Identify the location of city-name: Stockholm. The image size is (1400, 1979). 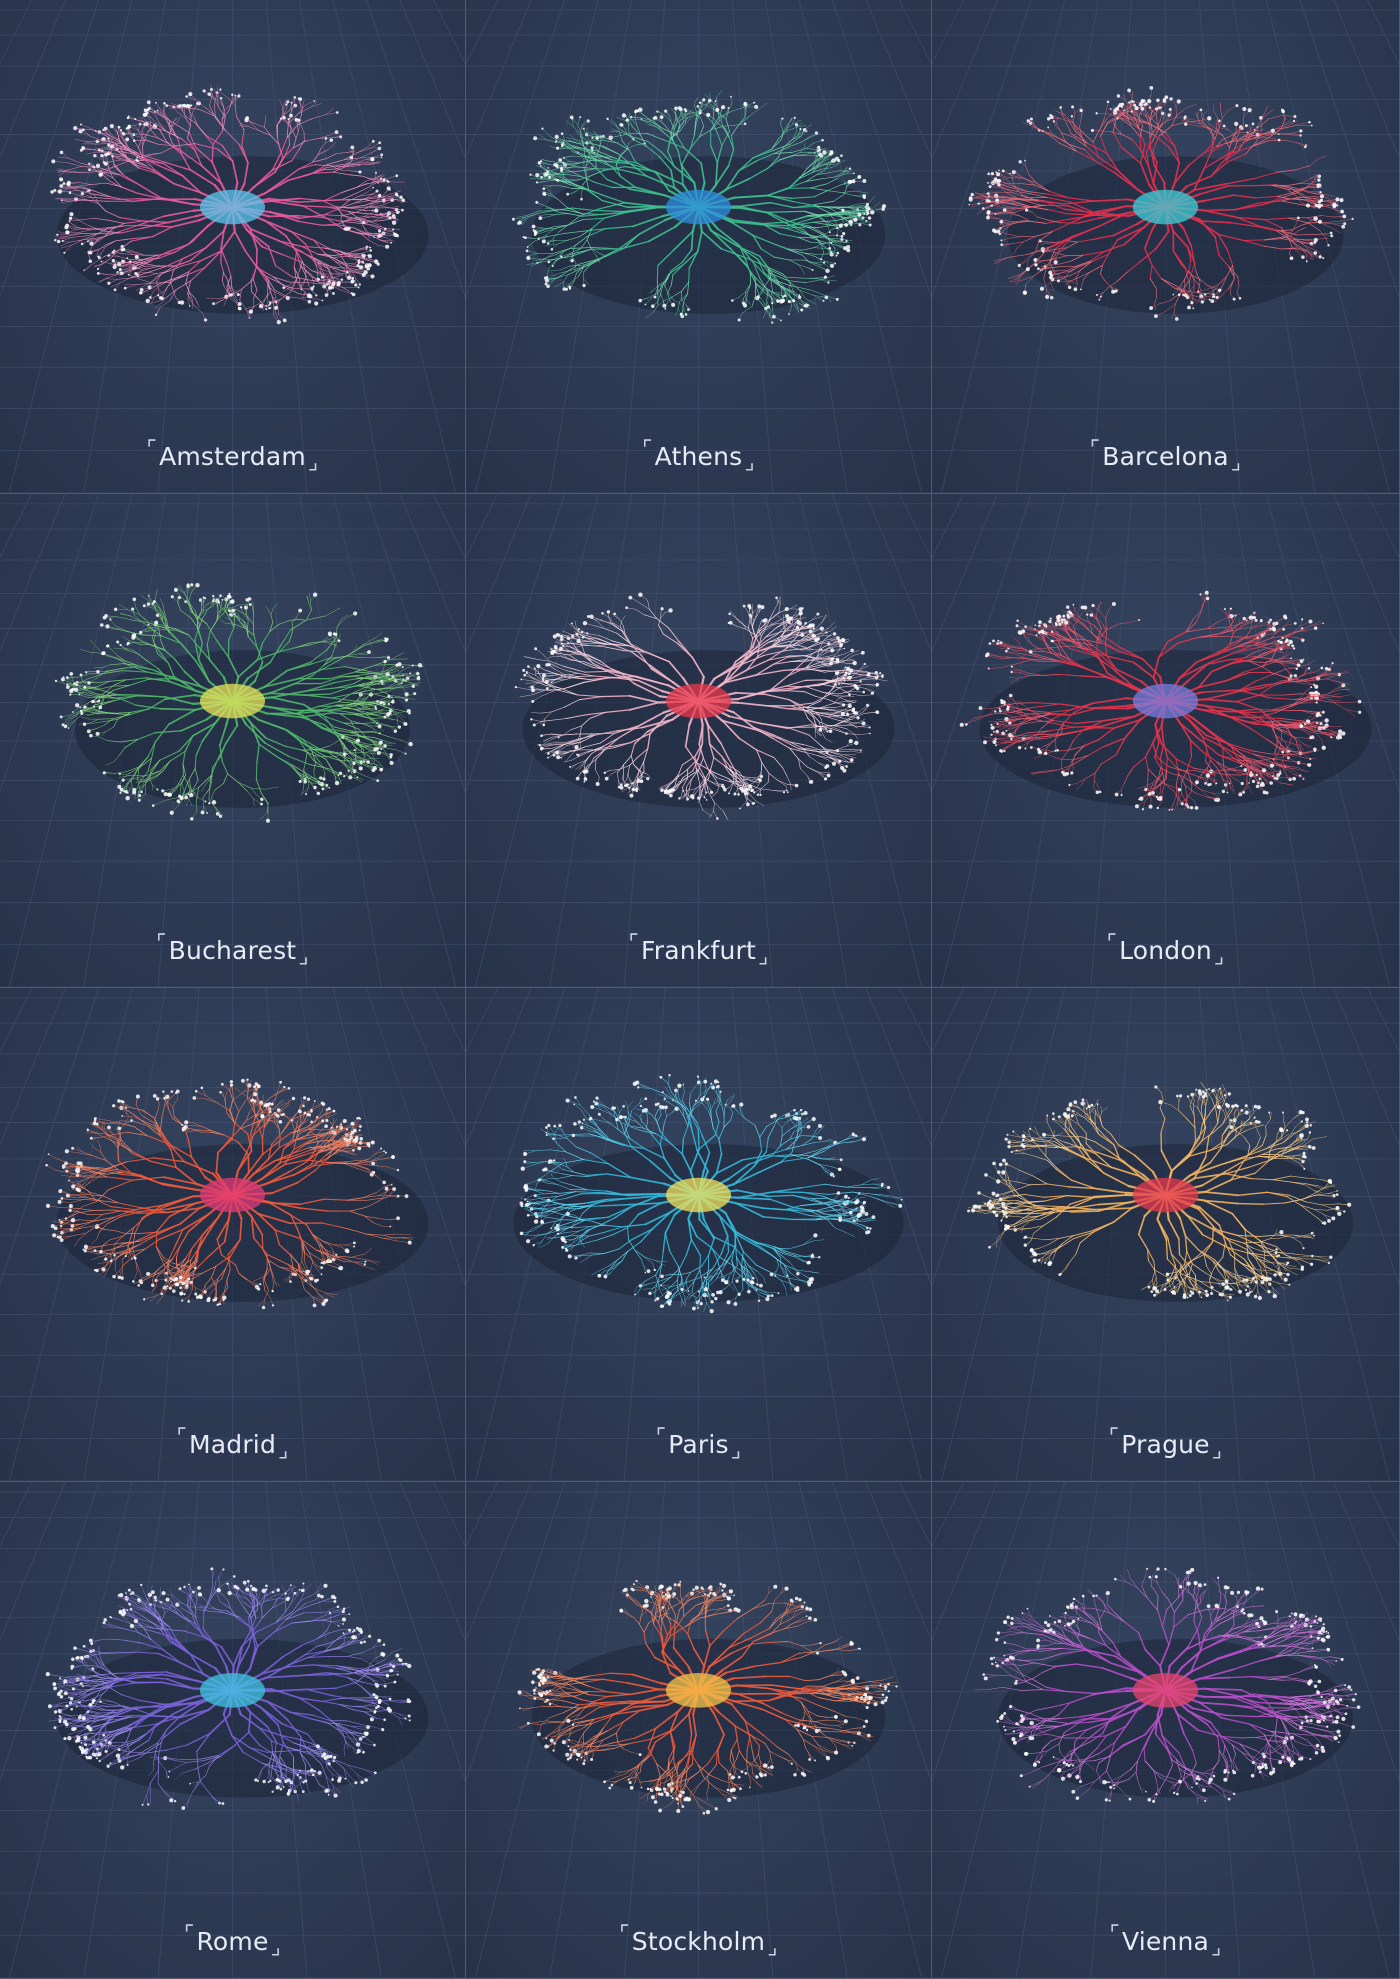
(698, 1941).